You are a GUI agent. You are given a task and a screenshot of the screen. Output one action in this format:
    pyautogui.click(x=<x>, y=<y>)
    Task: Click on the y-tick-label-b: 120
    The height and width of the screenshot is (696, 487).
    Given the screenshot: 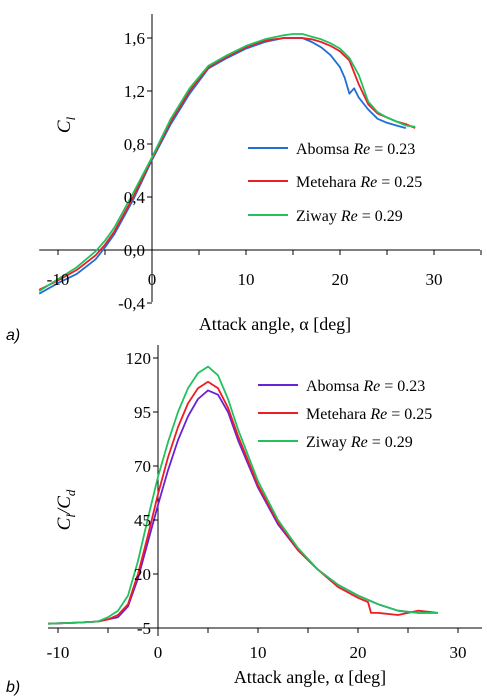 What is the action you would take?
    pyautogui.click(x=139, y=358)
    